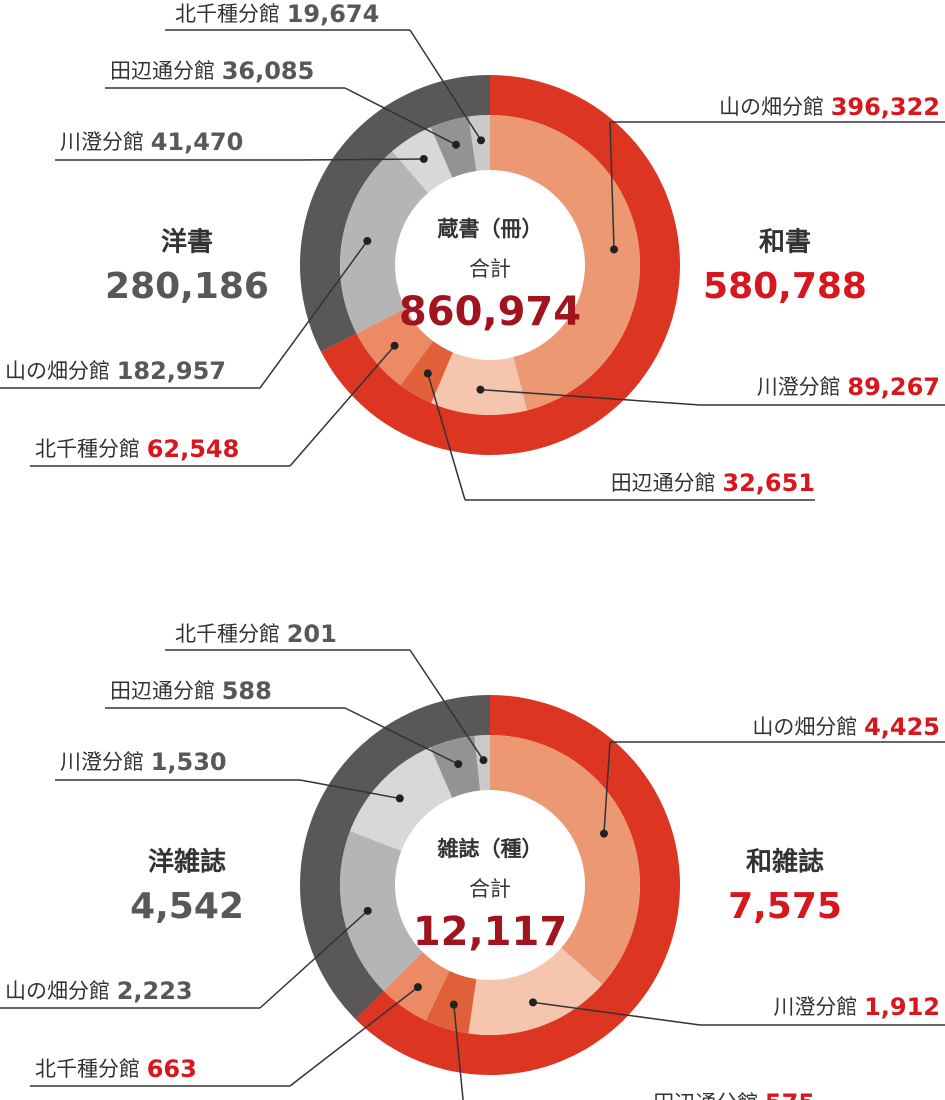  What do you see at coordinates (490, 312) in the screenshot?
I see `center-total: 860,974` at bounding box center [490, 312].